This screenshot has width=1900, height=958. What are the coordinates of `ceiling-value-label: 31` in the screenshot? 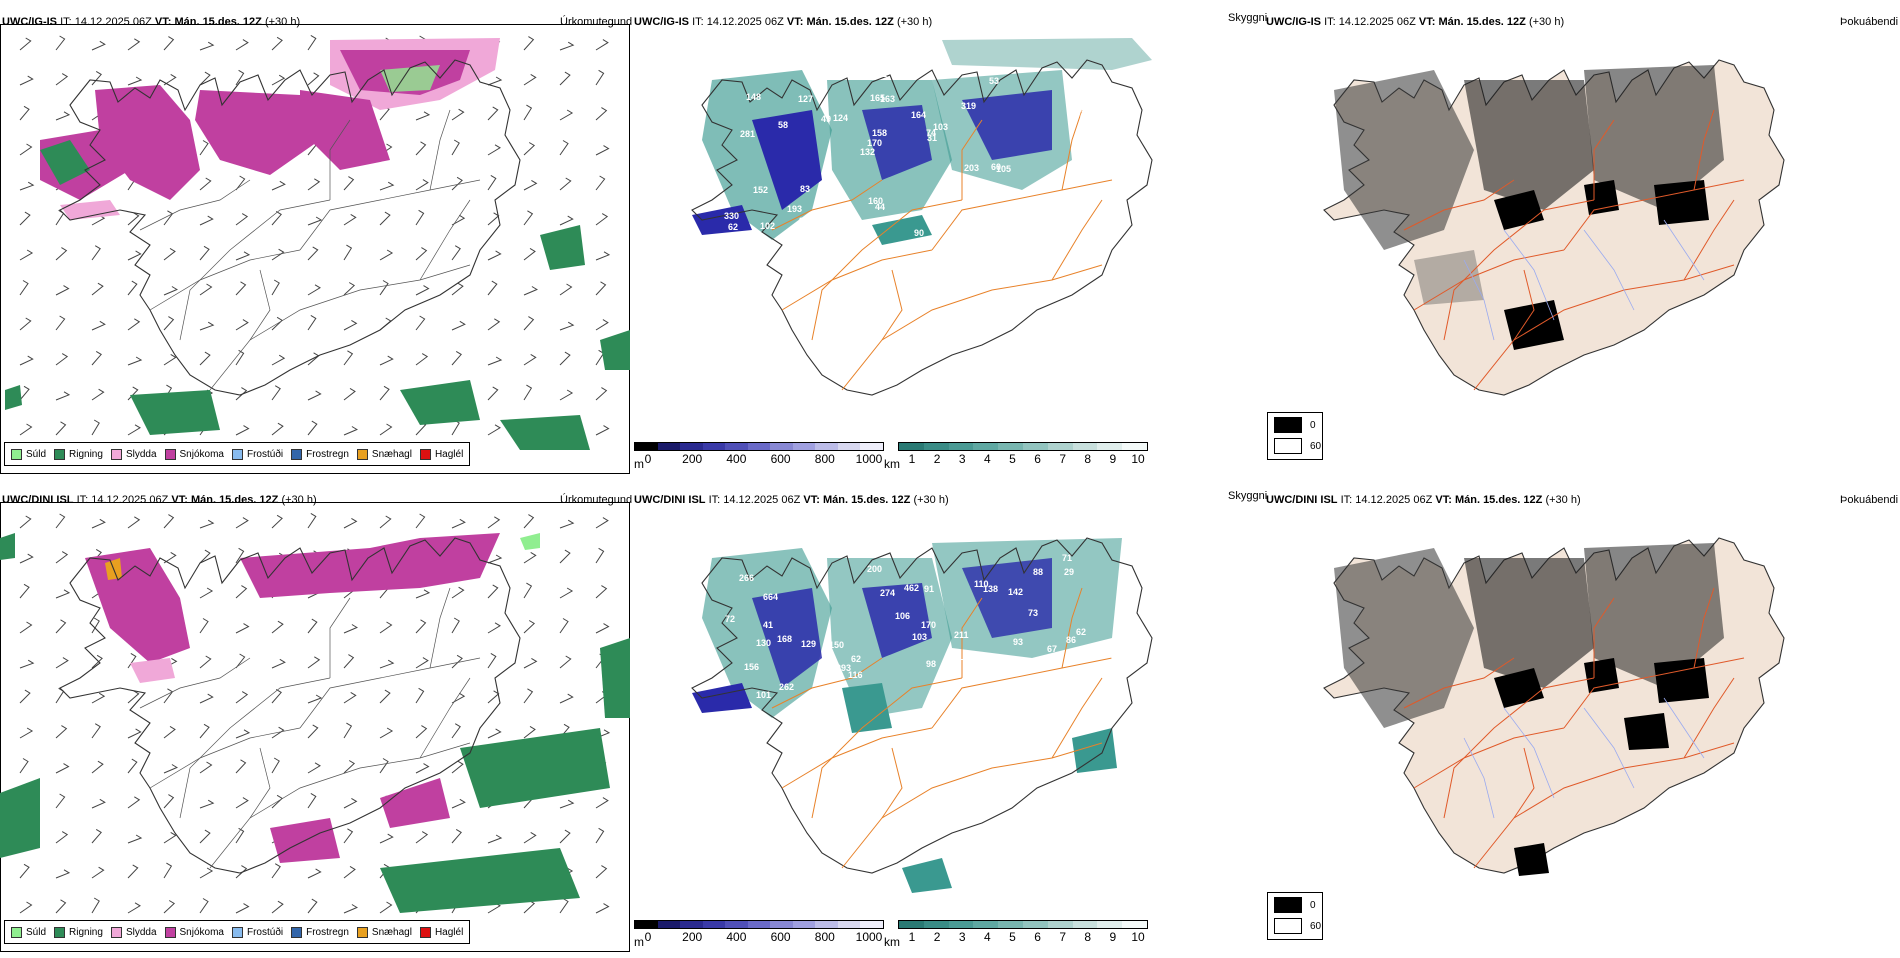 It's located at (932, 138).